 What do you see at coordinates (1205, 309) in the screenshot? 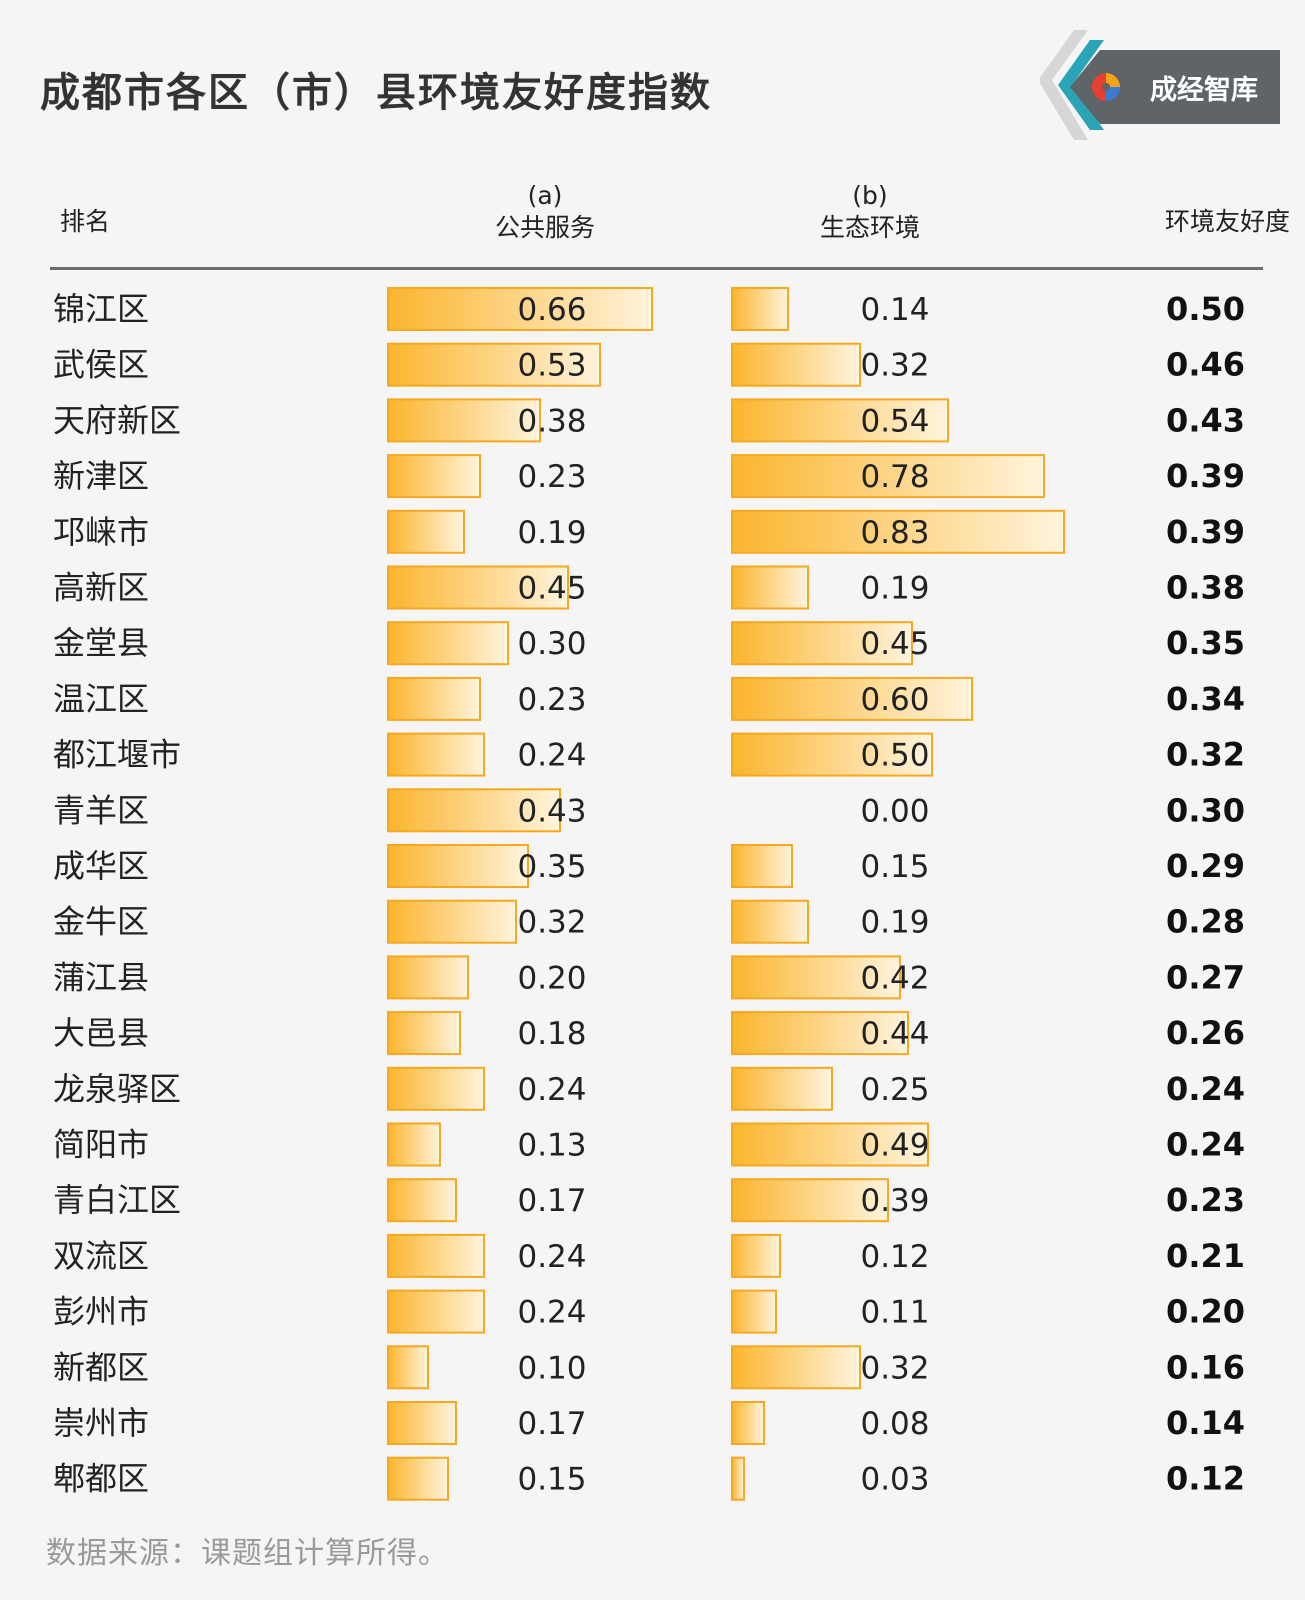
I see `value-label-friendliness: 0.50` at bounding box center [1205, 309].